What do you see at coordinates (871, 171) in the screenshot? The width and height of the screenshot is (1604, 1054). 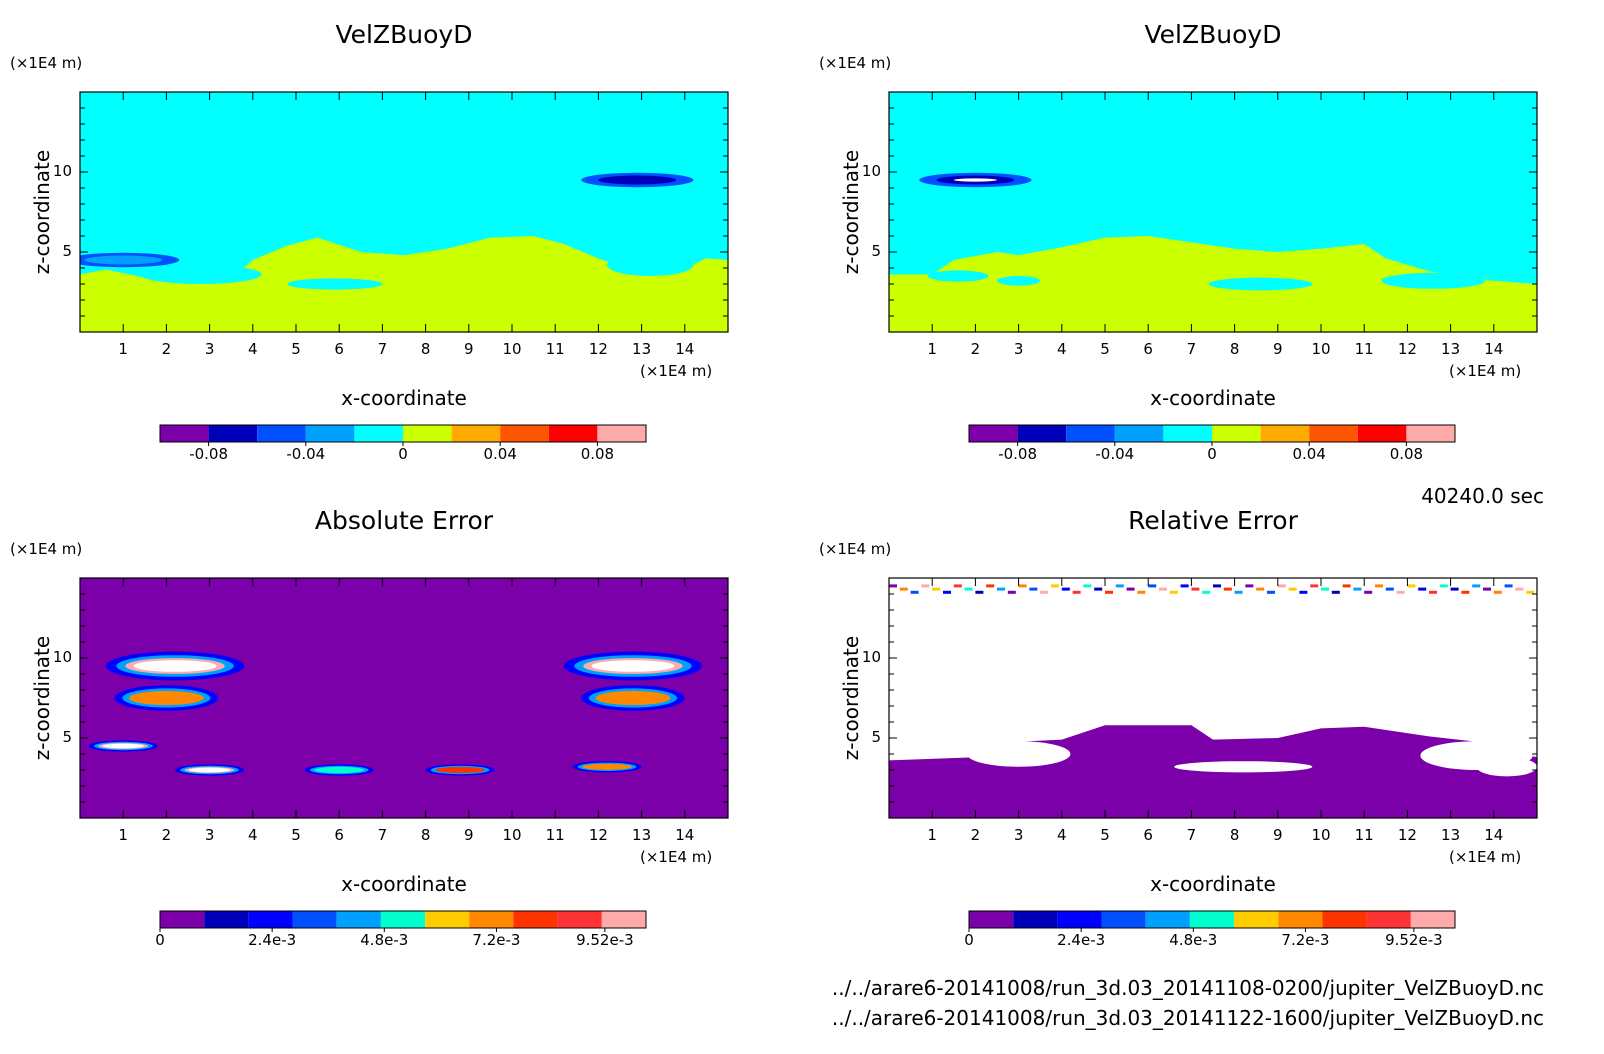 I see `y-tick-label: 10` at bounding box center [871, 171].